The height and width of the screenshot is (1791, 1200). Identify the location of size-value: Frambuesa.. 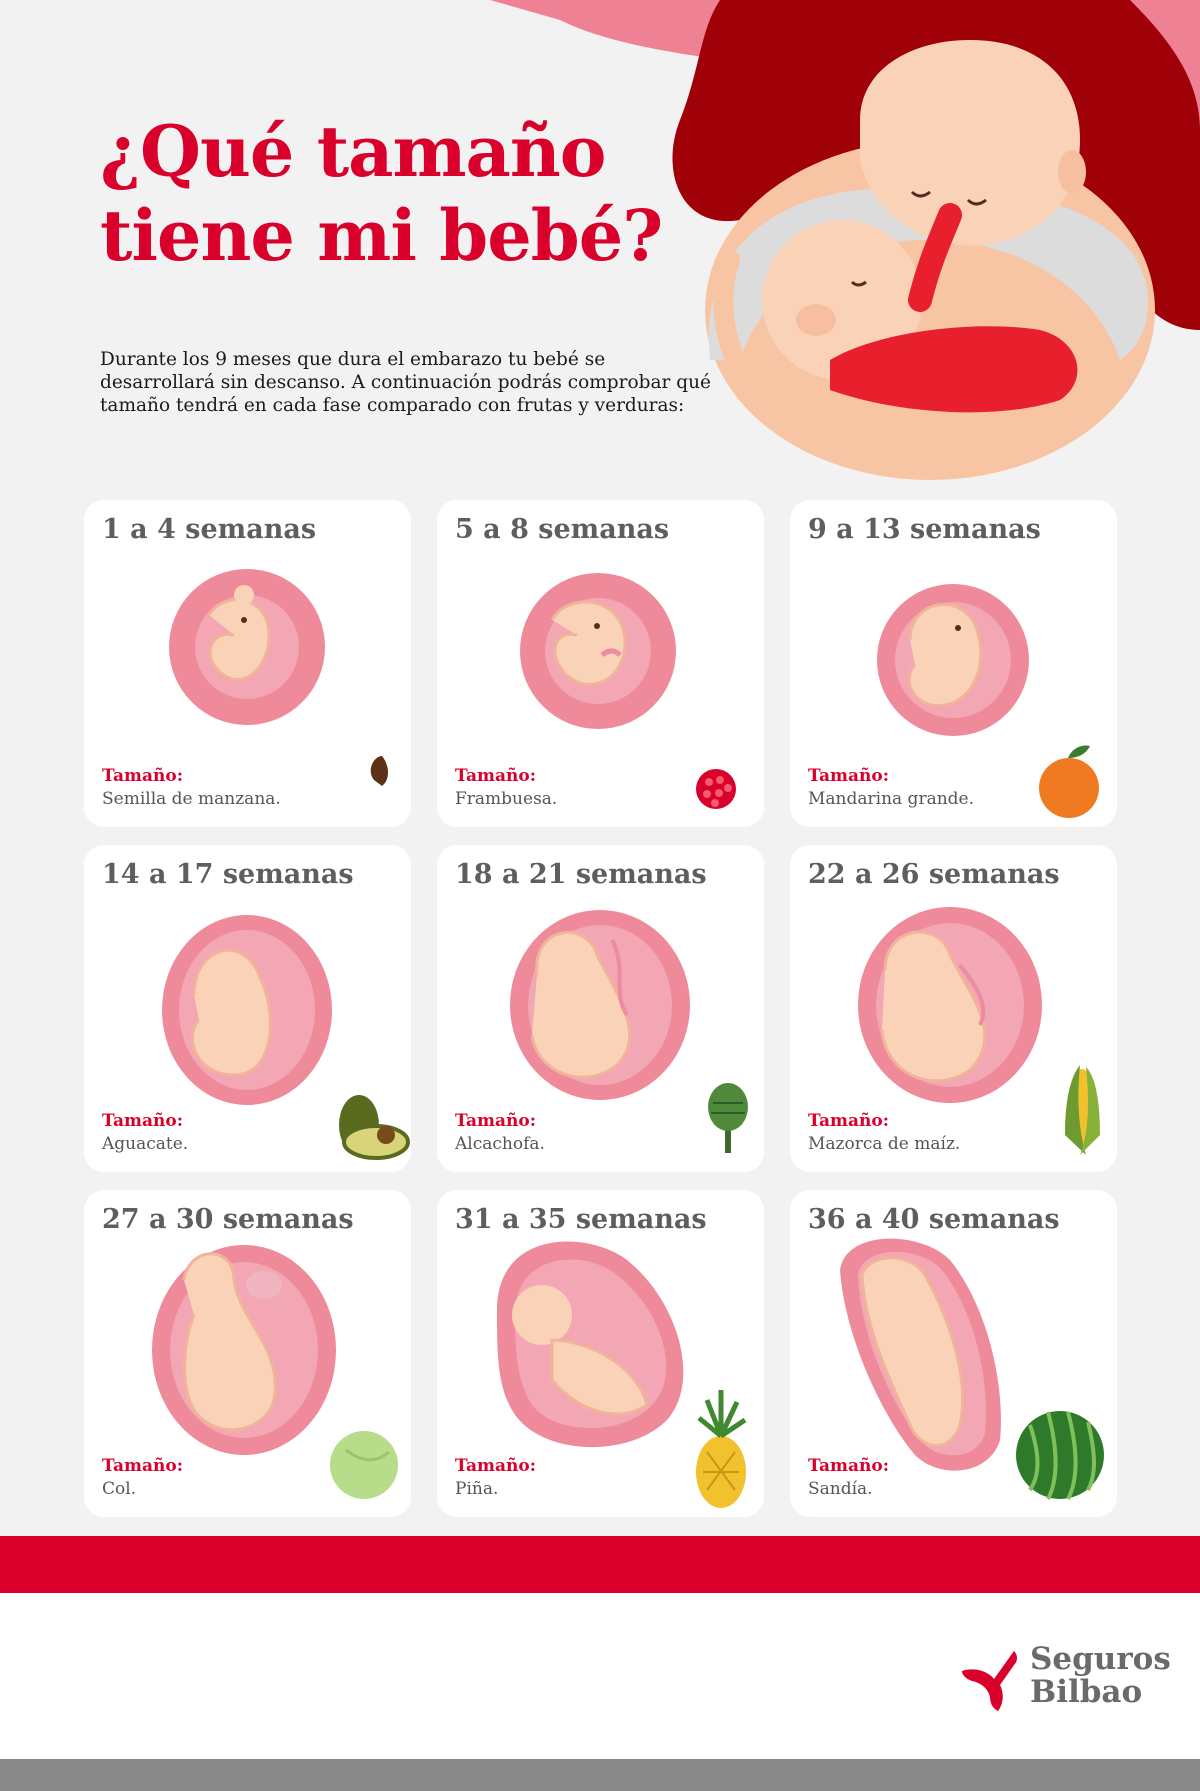
(506, 799).